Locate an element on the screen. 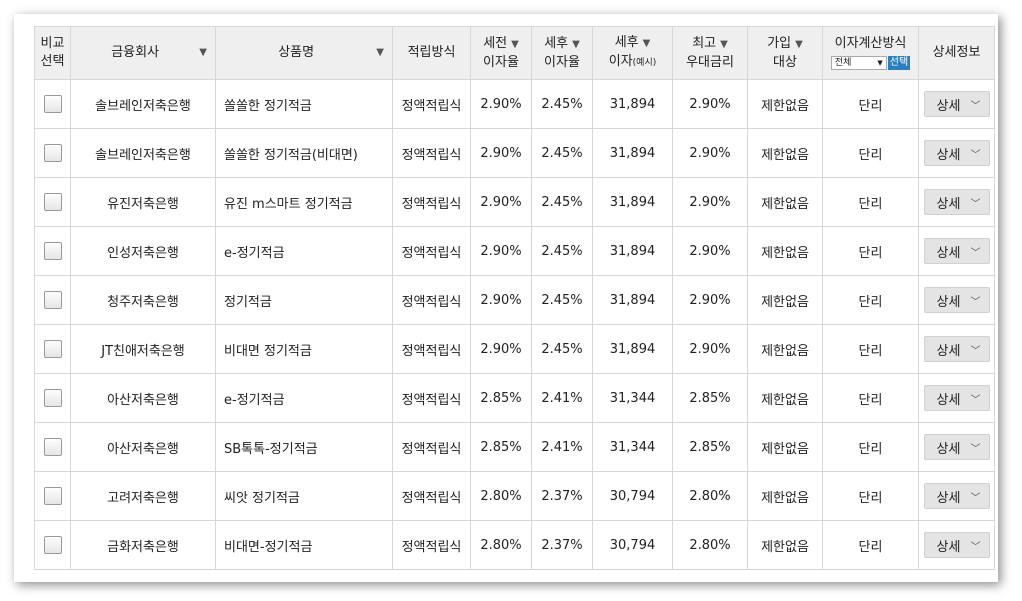  calc-method-apply-button: 선택 is located at coordinates (899, 63).